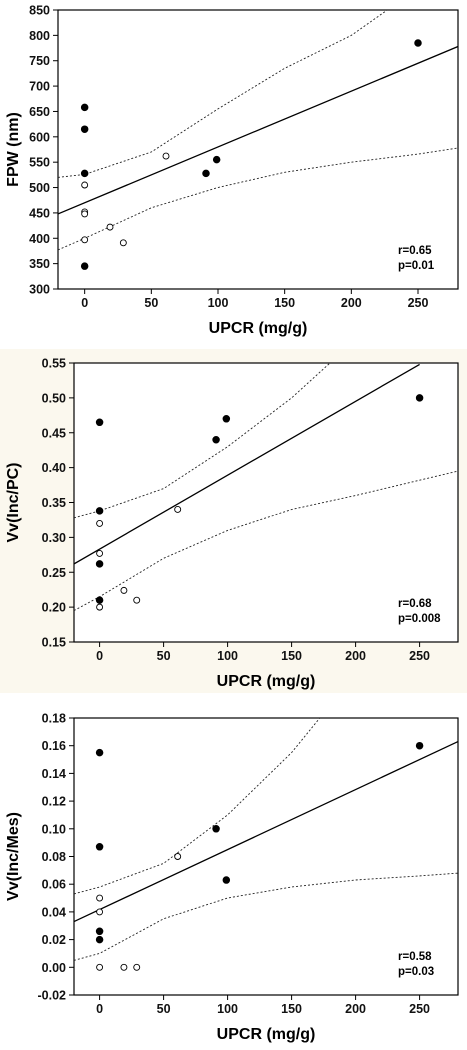 The image size is (467, 1050). I want to click on y-tick-label: 0.45, so click(54, 433).